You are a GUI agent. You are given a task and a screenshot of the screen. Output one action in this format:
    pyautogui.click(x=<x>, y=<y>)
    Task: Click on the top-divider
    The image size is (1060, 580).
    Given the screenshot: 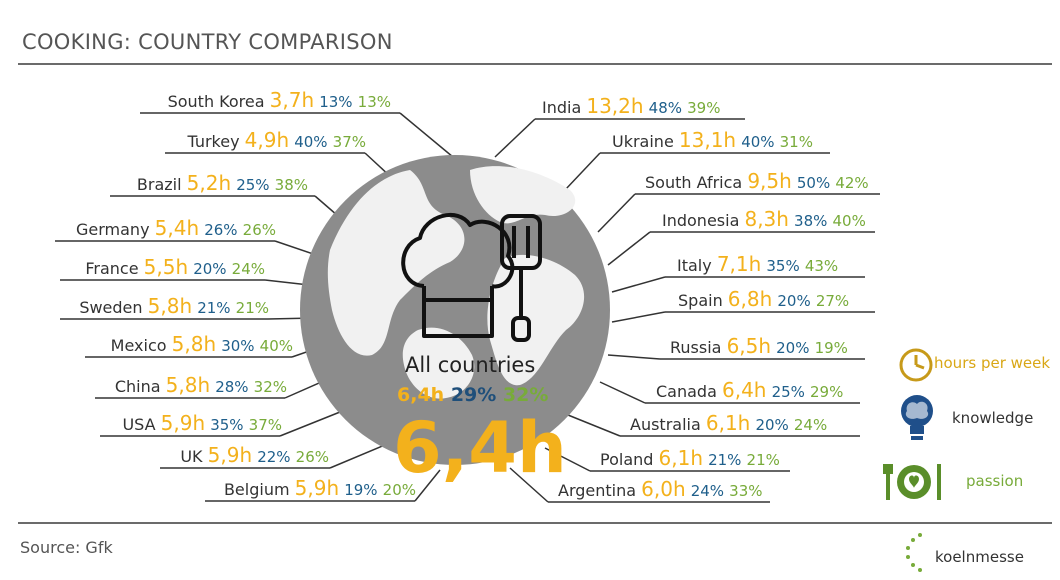 What is the action you would take?
    pyautogui.click(x=535, y=64)
    